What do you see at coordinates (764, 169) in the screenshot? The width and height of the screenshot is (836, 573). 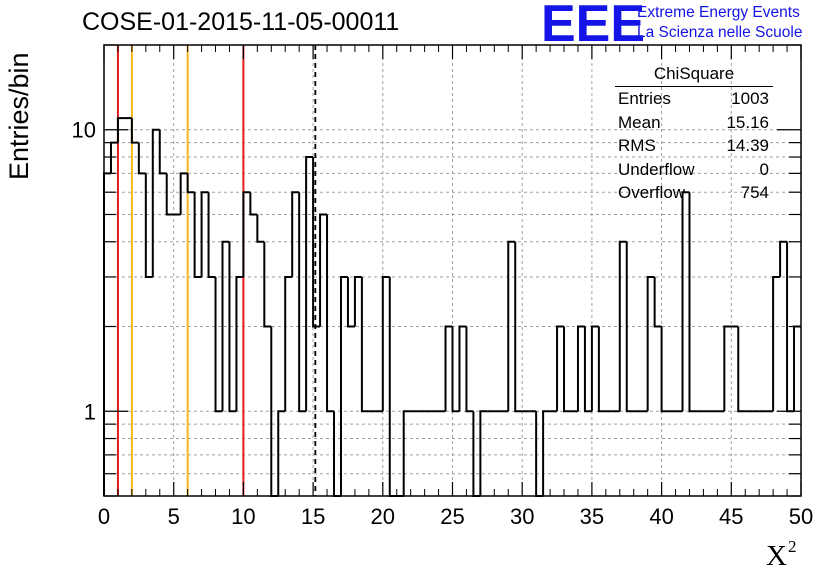 I see `stats-value: 0` at bounding box center [764, 169].